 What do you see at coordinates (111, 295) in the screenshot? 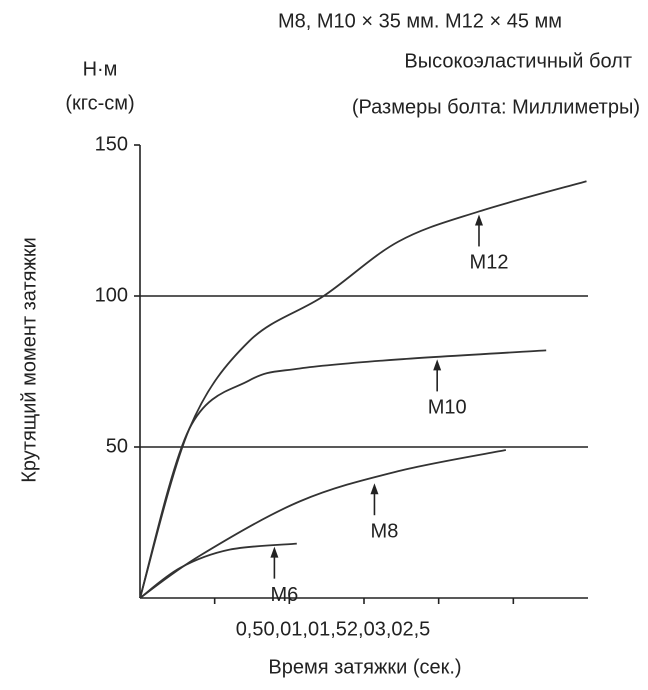
I see `y-tick-label: 100` at bounding box center [111, 295].